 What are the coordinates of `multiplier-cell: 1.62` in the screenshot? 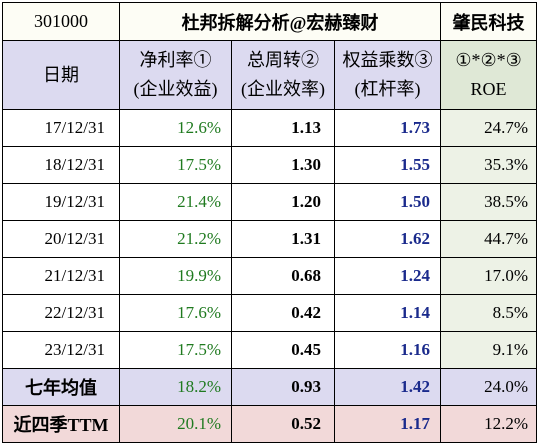 It's located at (387, 239).